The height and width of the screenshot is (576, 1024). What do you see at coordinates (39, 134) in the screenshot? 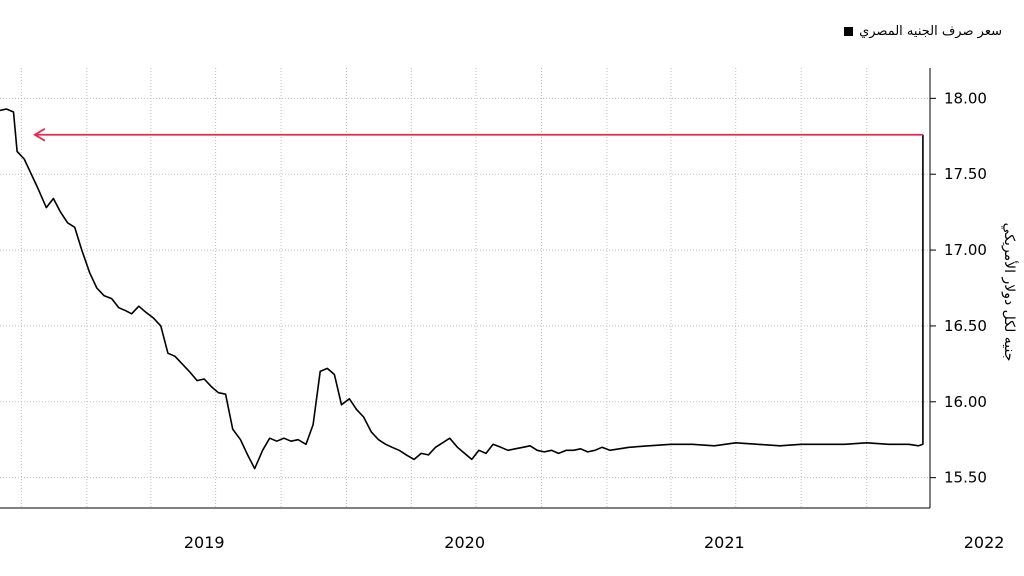
I see `annotation-arrowhead` at bounding box center [39, 134].